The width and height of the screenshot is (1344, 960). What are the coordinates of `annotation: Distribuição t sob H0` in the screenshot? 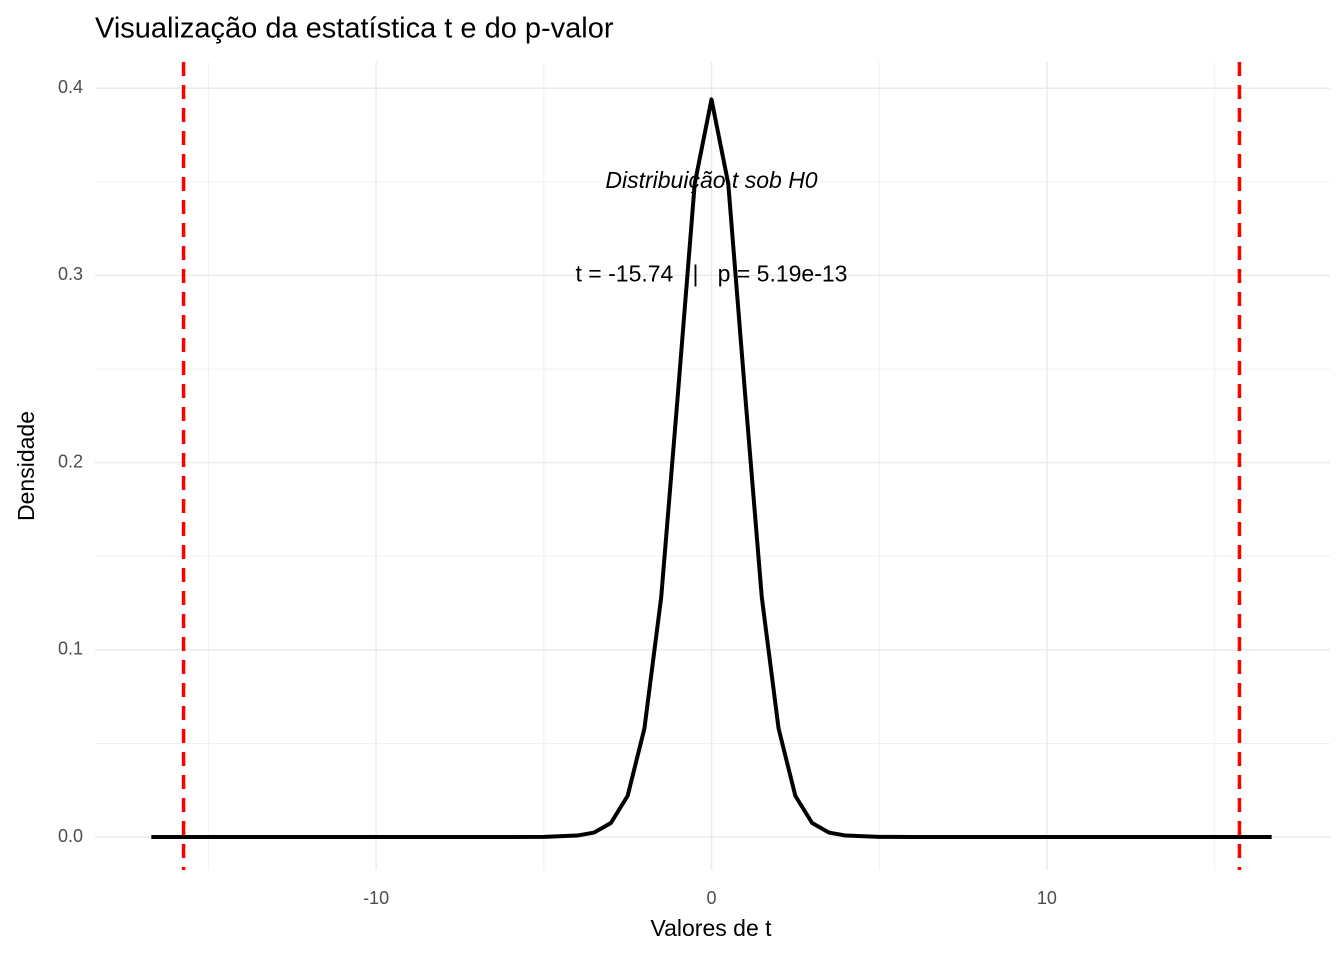 It's located at (711, 180).